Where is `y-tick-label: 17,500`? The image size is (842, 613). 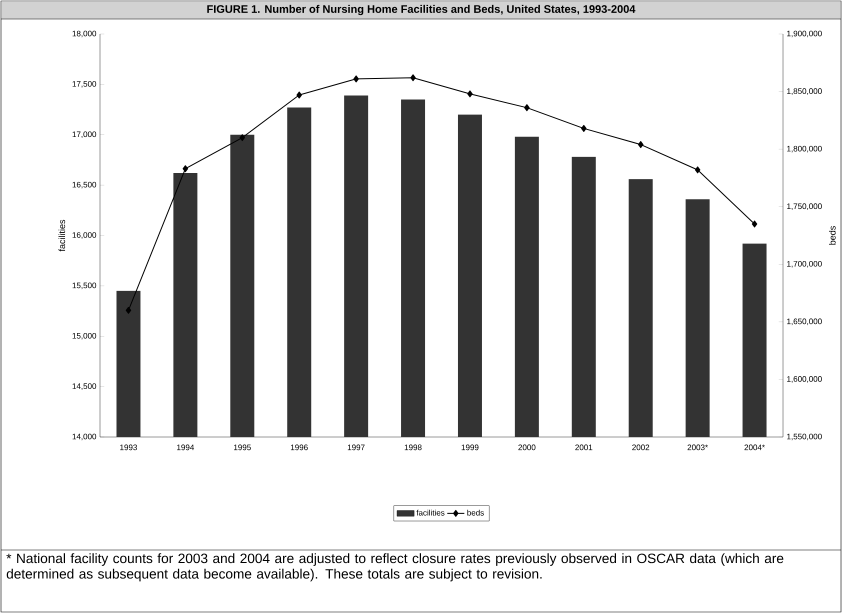
y-tick-label: 17,500 is located at coordinates (84, 84).